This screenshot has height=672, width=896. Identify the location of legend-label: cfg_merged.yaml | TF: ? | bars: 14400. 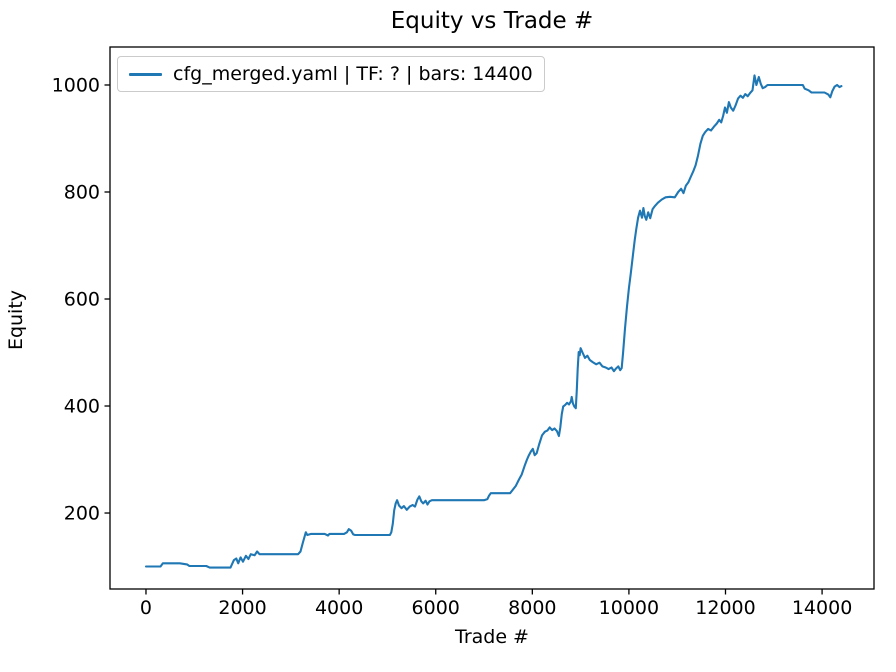
(353, 74).